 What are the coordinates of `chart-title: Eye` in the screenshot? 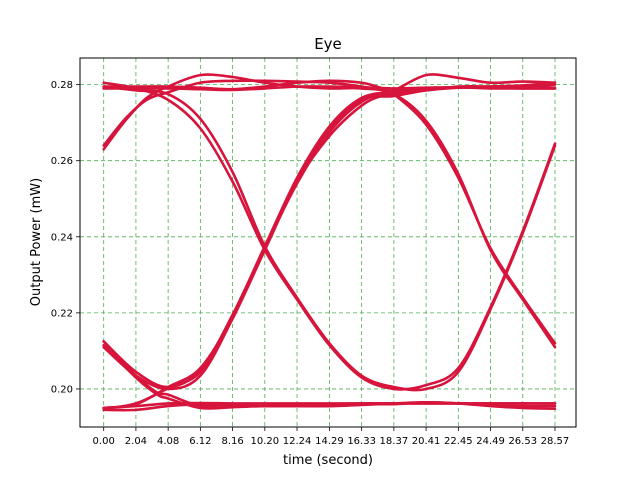 It's located at (328, 44).